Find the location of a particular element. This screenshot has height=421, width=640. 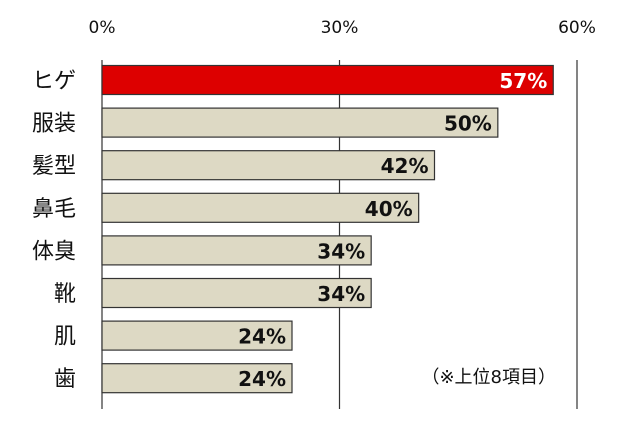

category-label: 歯 is located at coordinates (65, 379).